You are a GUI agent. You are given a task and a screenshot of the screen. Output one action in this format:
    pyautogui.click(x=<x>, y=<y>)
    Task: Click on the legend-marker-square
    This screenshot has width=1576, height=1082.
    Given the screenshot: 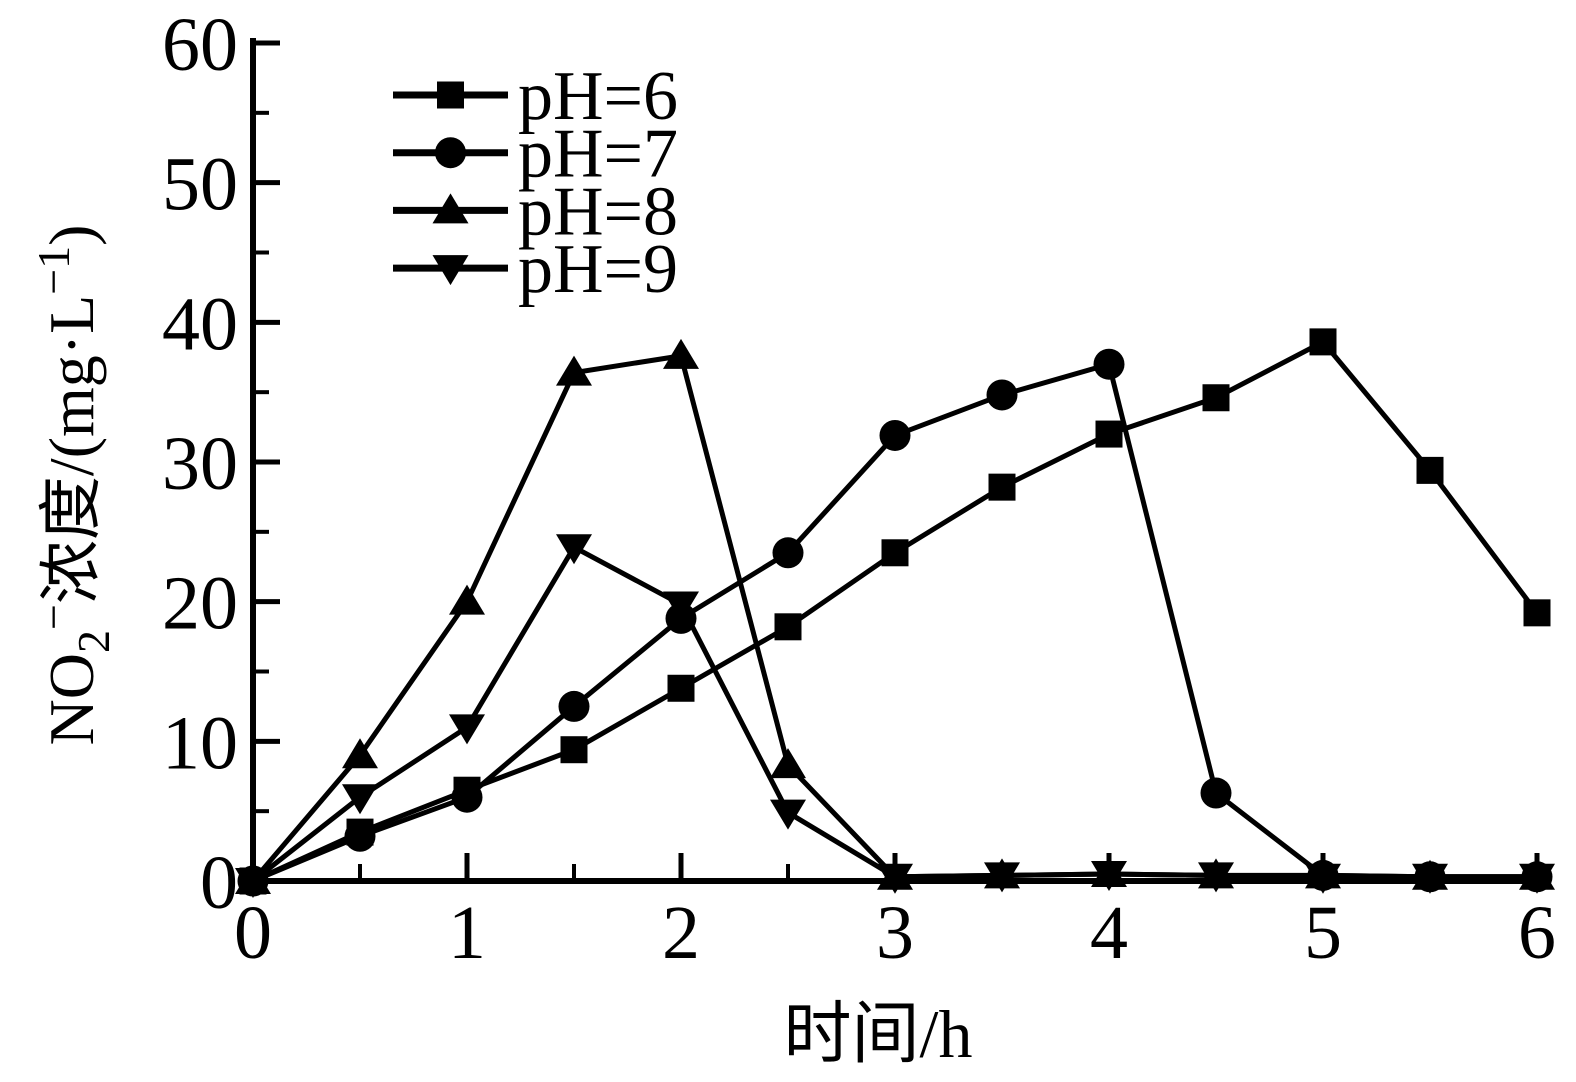 What is the action you would take?
    pyautogui.click(x=450, y=95)
    